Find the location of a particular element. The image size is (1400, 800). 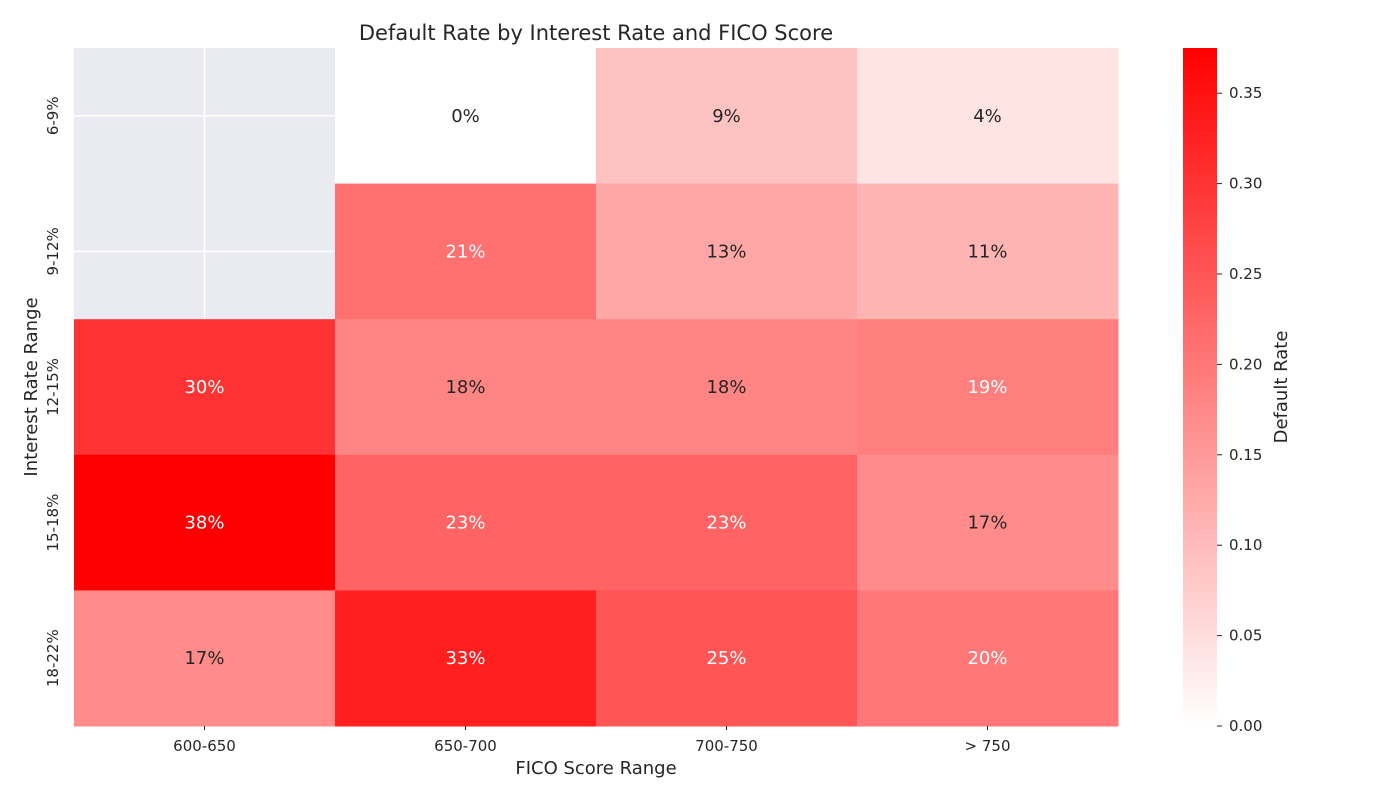

y-tick-label: 6-9% is located at coordinates (53, 115).